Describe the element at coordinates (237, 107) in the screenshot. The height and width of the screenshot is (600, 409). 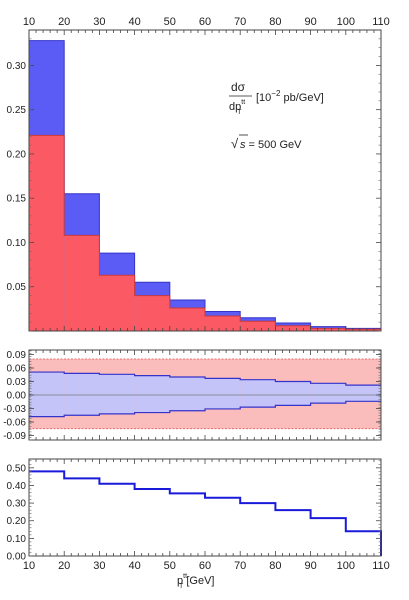
I see `ylabel-denominator: dptt T` at that location.